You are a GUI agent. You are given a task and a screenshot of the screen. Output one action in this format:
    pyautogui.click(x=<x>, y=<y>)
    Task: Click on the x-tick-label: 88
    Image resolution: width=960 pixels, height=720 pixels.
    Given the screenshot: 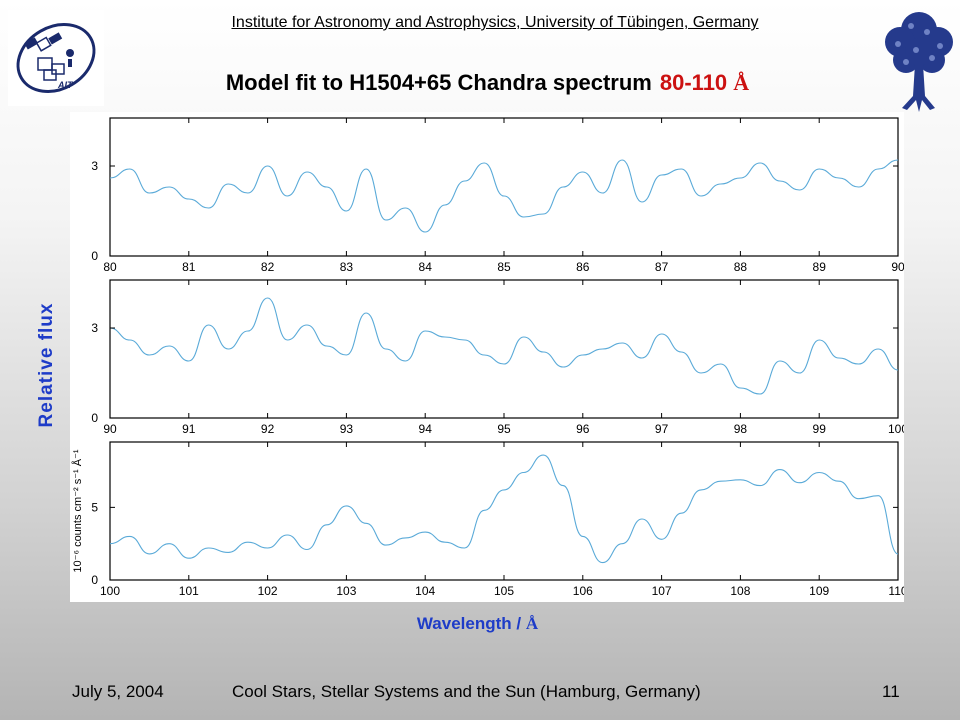 What is the action you would take?
    pyautogui.click(x=741, y=267)
    